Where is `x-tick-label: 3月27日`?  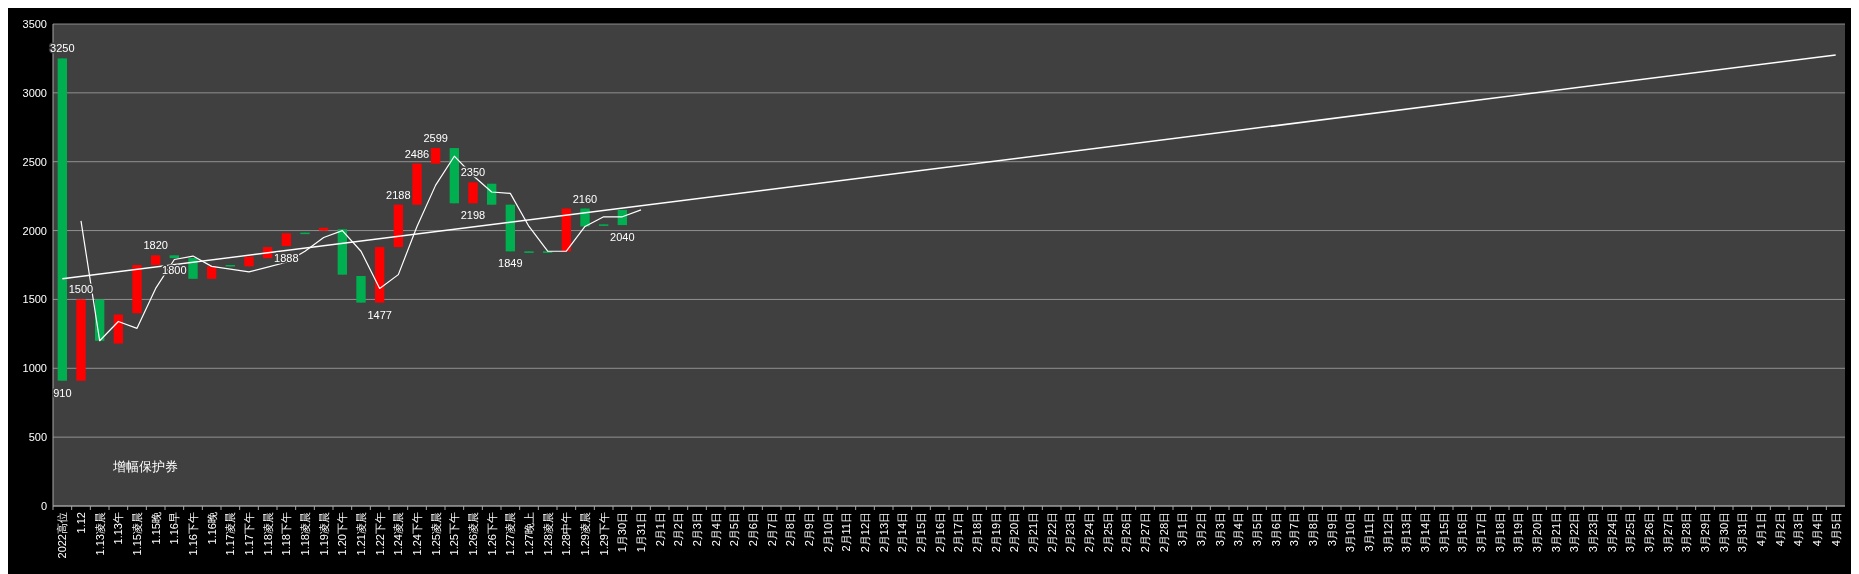 x-tick-label: 3月27日 is located at coordinates (1667, 532).